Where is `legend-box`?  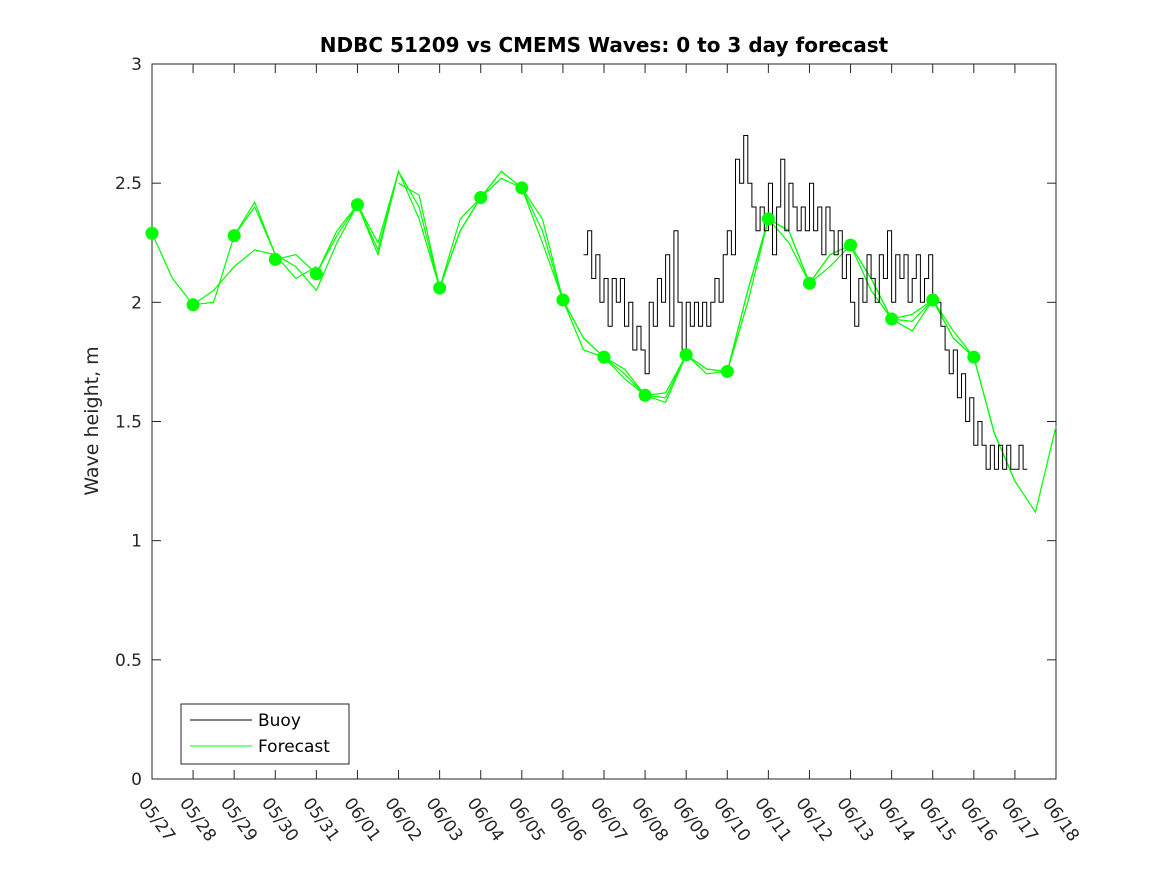
legend-box is located at coordinates (265, 734).